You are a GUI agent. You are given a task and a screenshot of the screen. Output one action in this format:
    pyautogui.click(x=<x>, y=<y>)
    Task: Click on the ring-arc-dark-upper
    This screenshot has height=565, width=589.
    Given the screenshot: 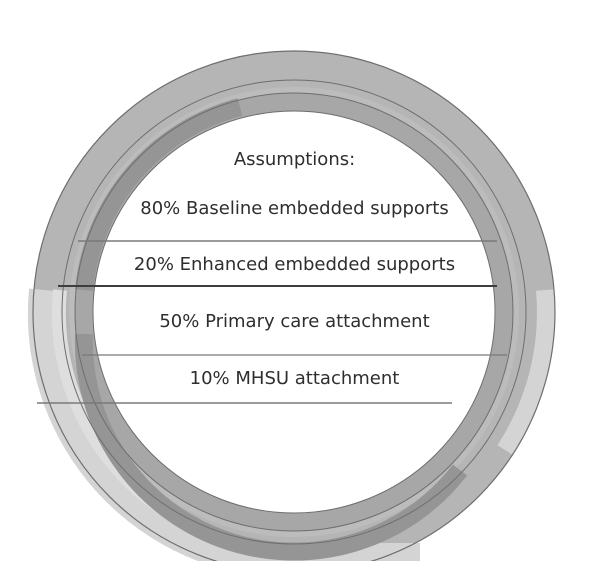 What is the action you would take?
    pyautogui.click(x=159, y=194)
    